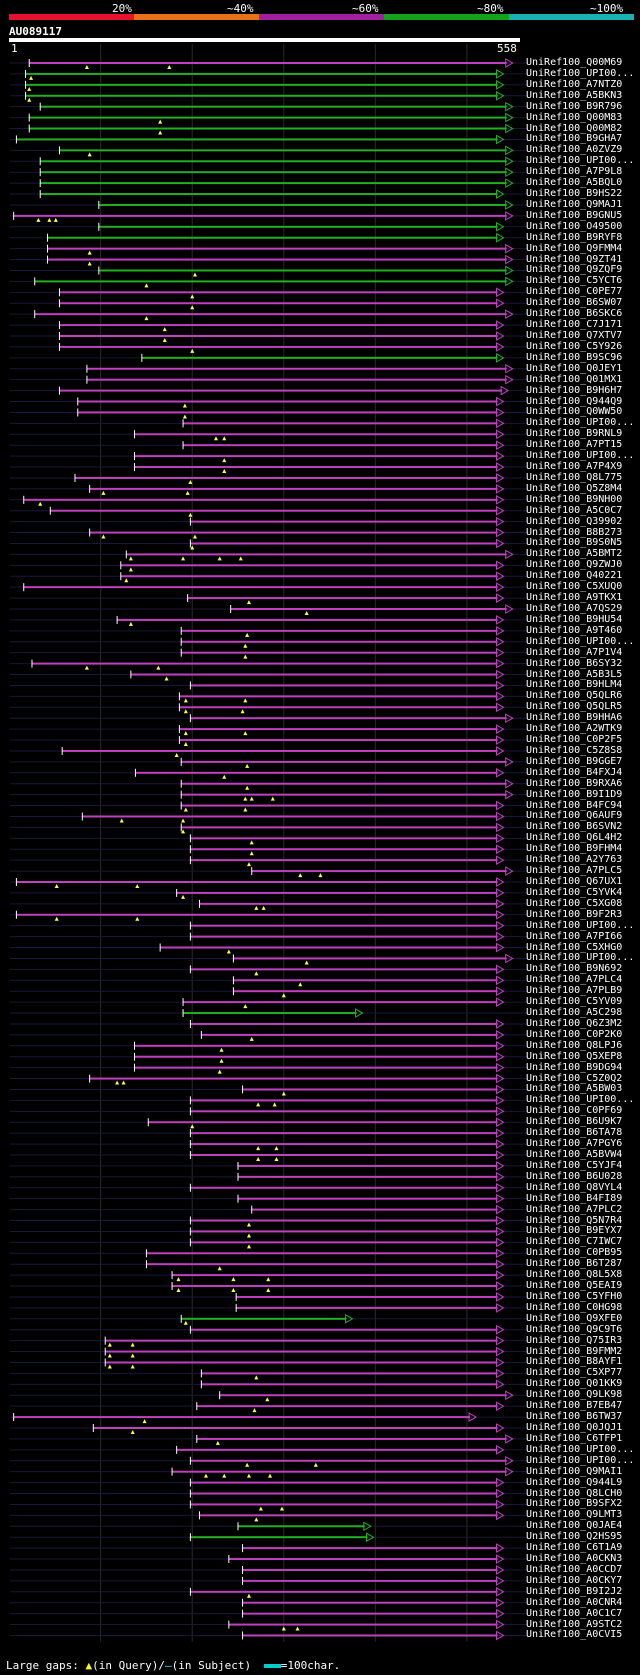 This screenshot has height=1675, width=640. I want to click on hit-label: UniRef100_B9N692, so click(574, 969).